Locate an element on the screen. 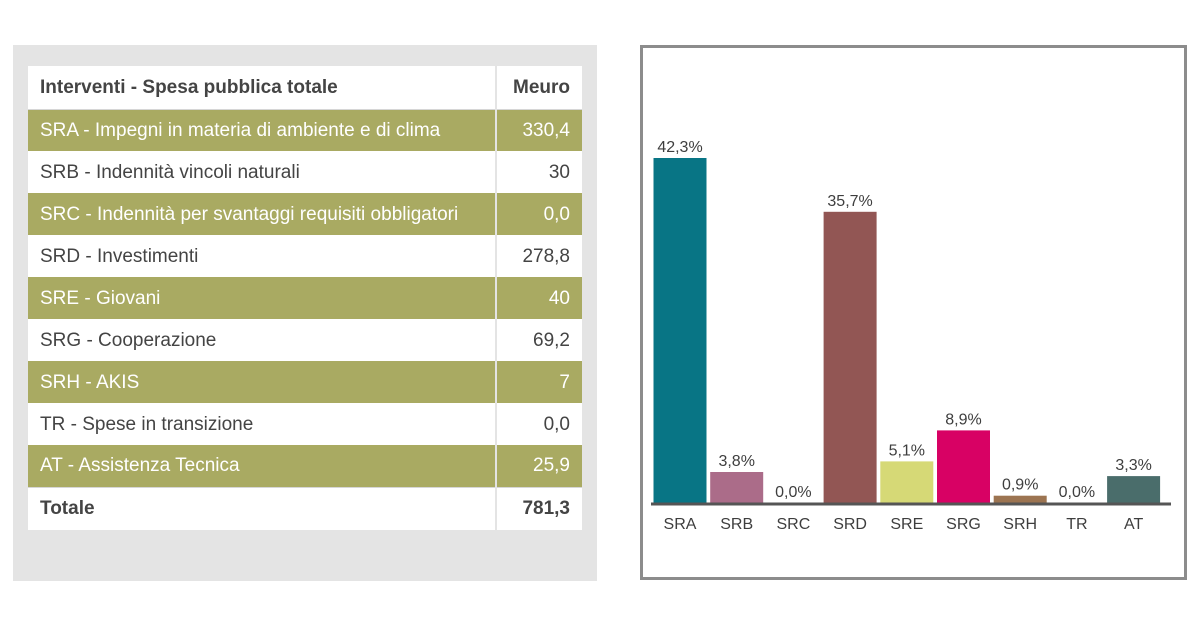 The width and height of the screenshot is (1200, 628). row-value: 330,4 is located at coordinates (538, 130).